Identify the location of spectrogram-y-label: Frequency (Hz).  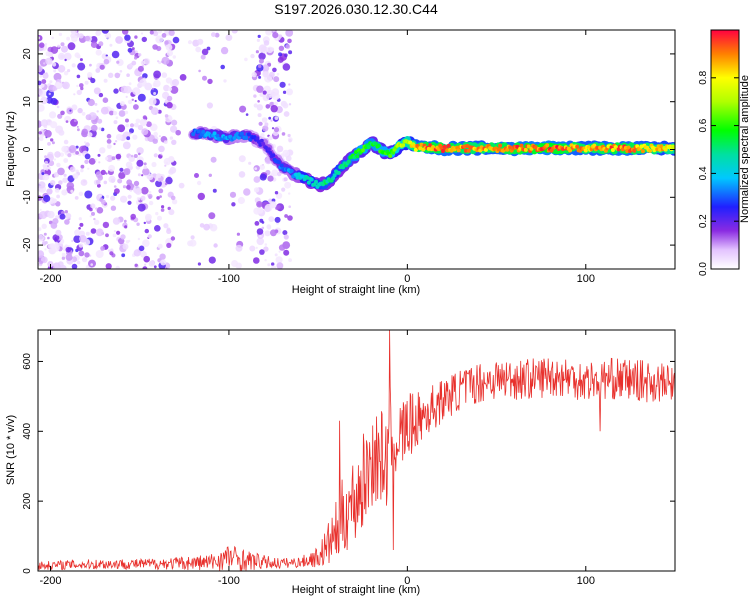
(11, 149).